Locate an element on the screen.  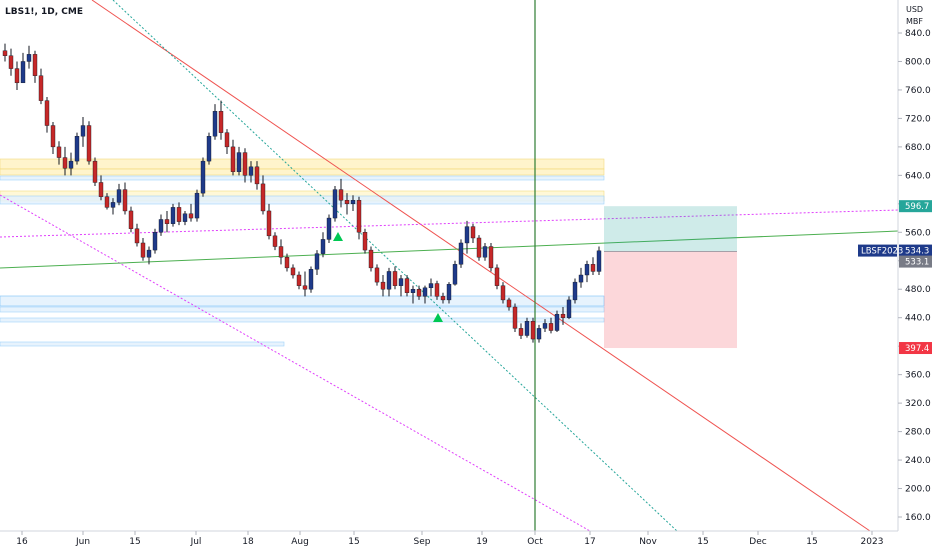
currency-unit: USD is located at coordinates (914, 9).